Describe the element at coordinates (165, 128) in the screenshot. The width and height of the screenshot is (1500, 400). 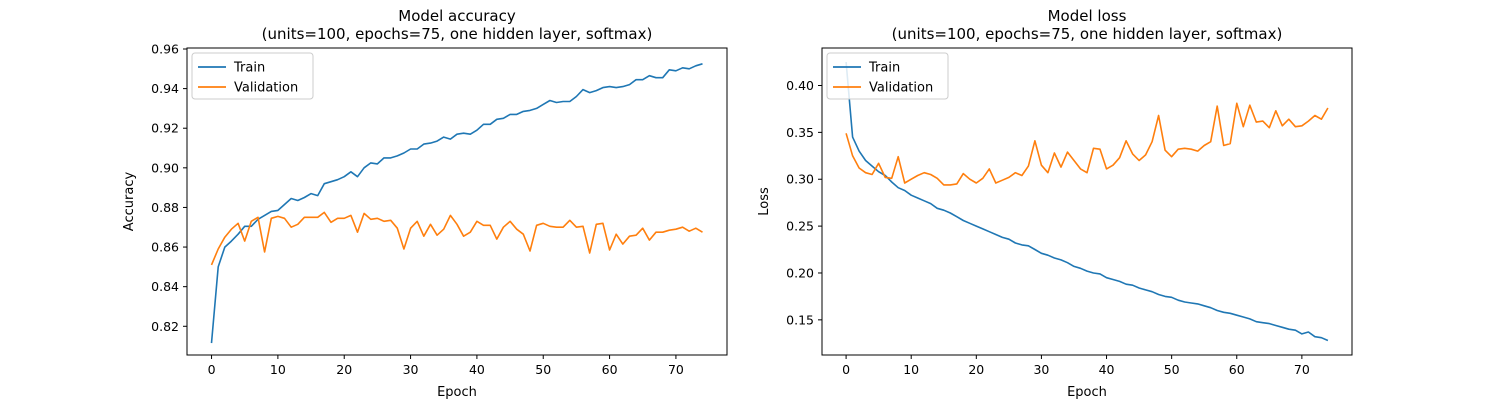
I see `accuracy-y-tick-label: 0.92` at that location.